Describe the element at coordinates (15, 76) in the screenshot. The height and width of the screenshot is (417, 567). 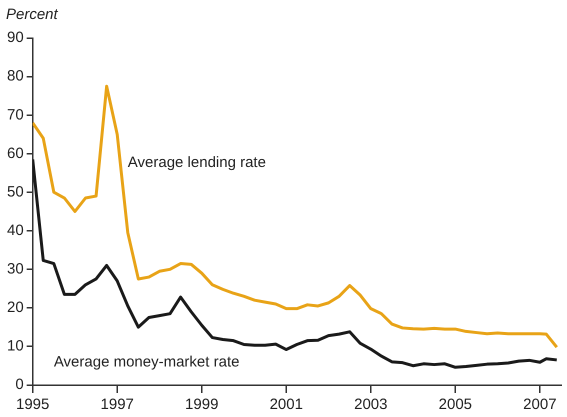
I see `y-tick-label: 80` at that location.